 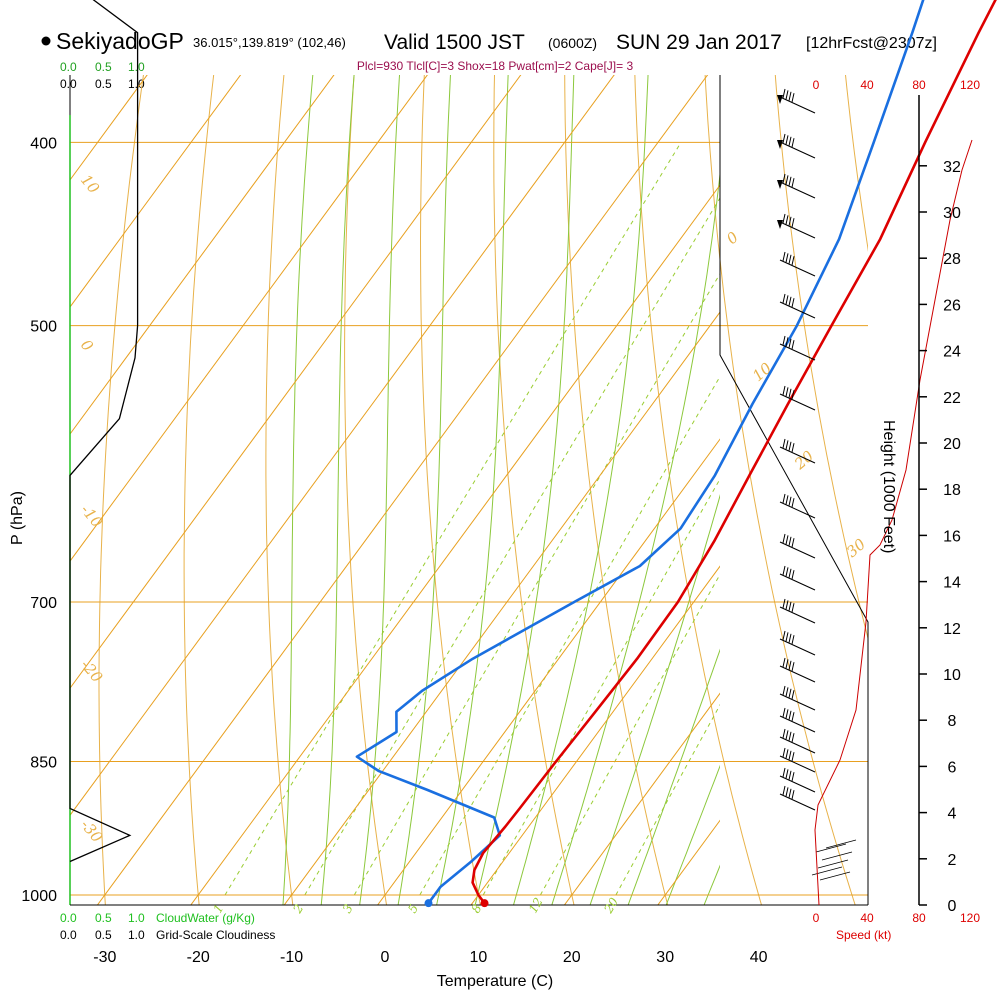 What do you see at coordinates (780, 184) in the screenshot?
I see `wind-barb-pennant` at bounding box center [780, 184].